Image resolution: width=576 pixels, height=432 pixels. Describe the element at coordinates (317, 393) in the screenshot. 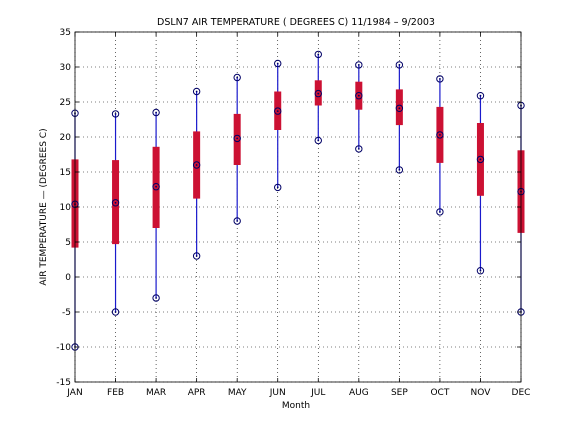

I see `x-tick-label: JUL` at that location.